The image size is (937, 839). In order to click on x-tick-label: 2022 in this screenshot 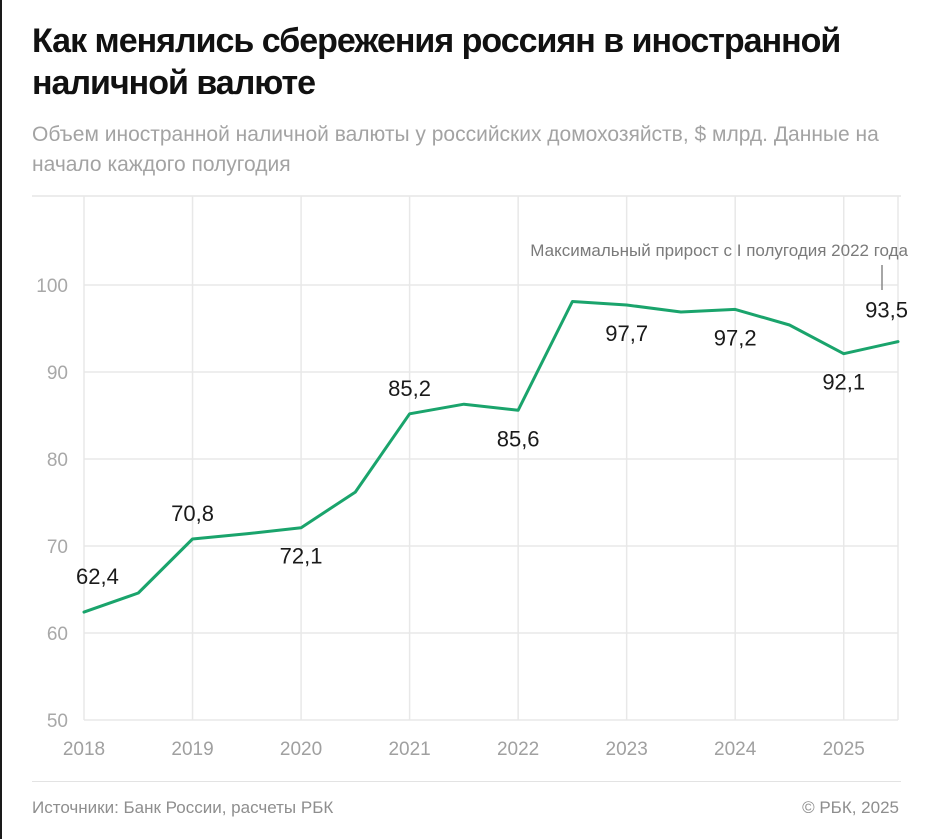, I will do `click(518, 749)`.